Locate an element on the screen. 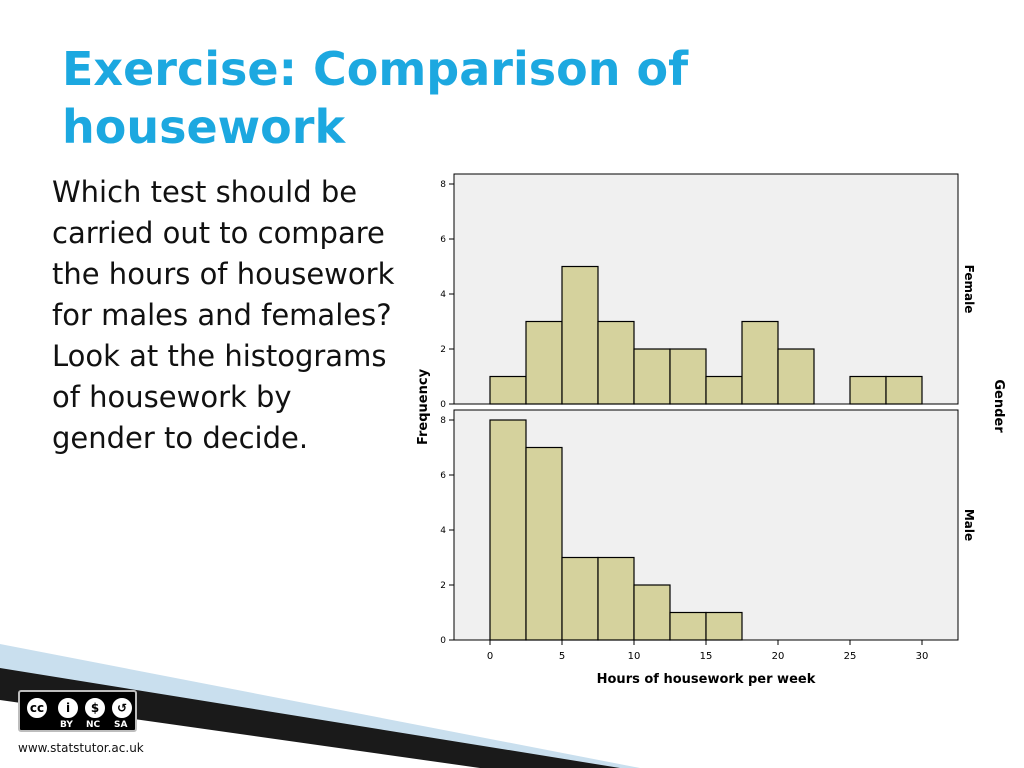 The image size is (1024, 768). x-axis-label: Hours of housework per week is located at coordinates (706, 679).